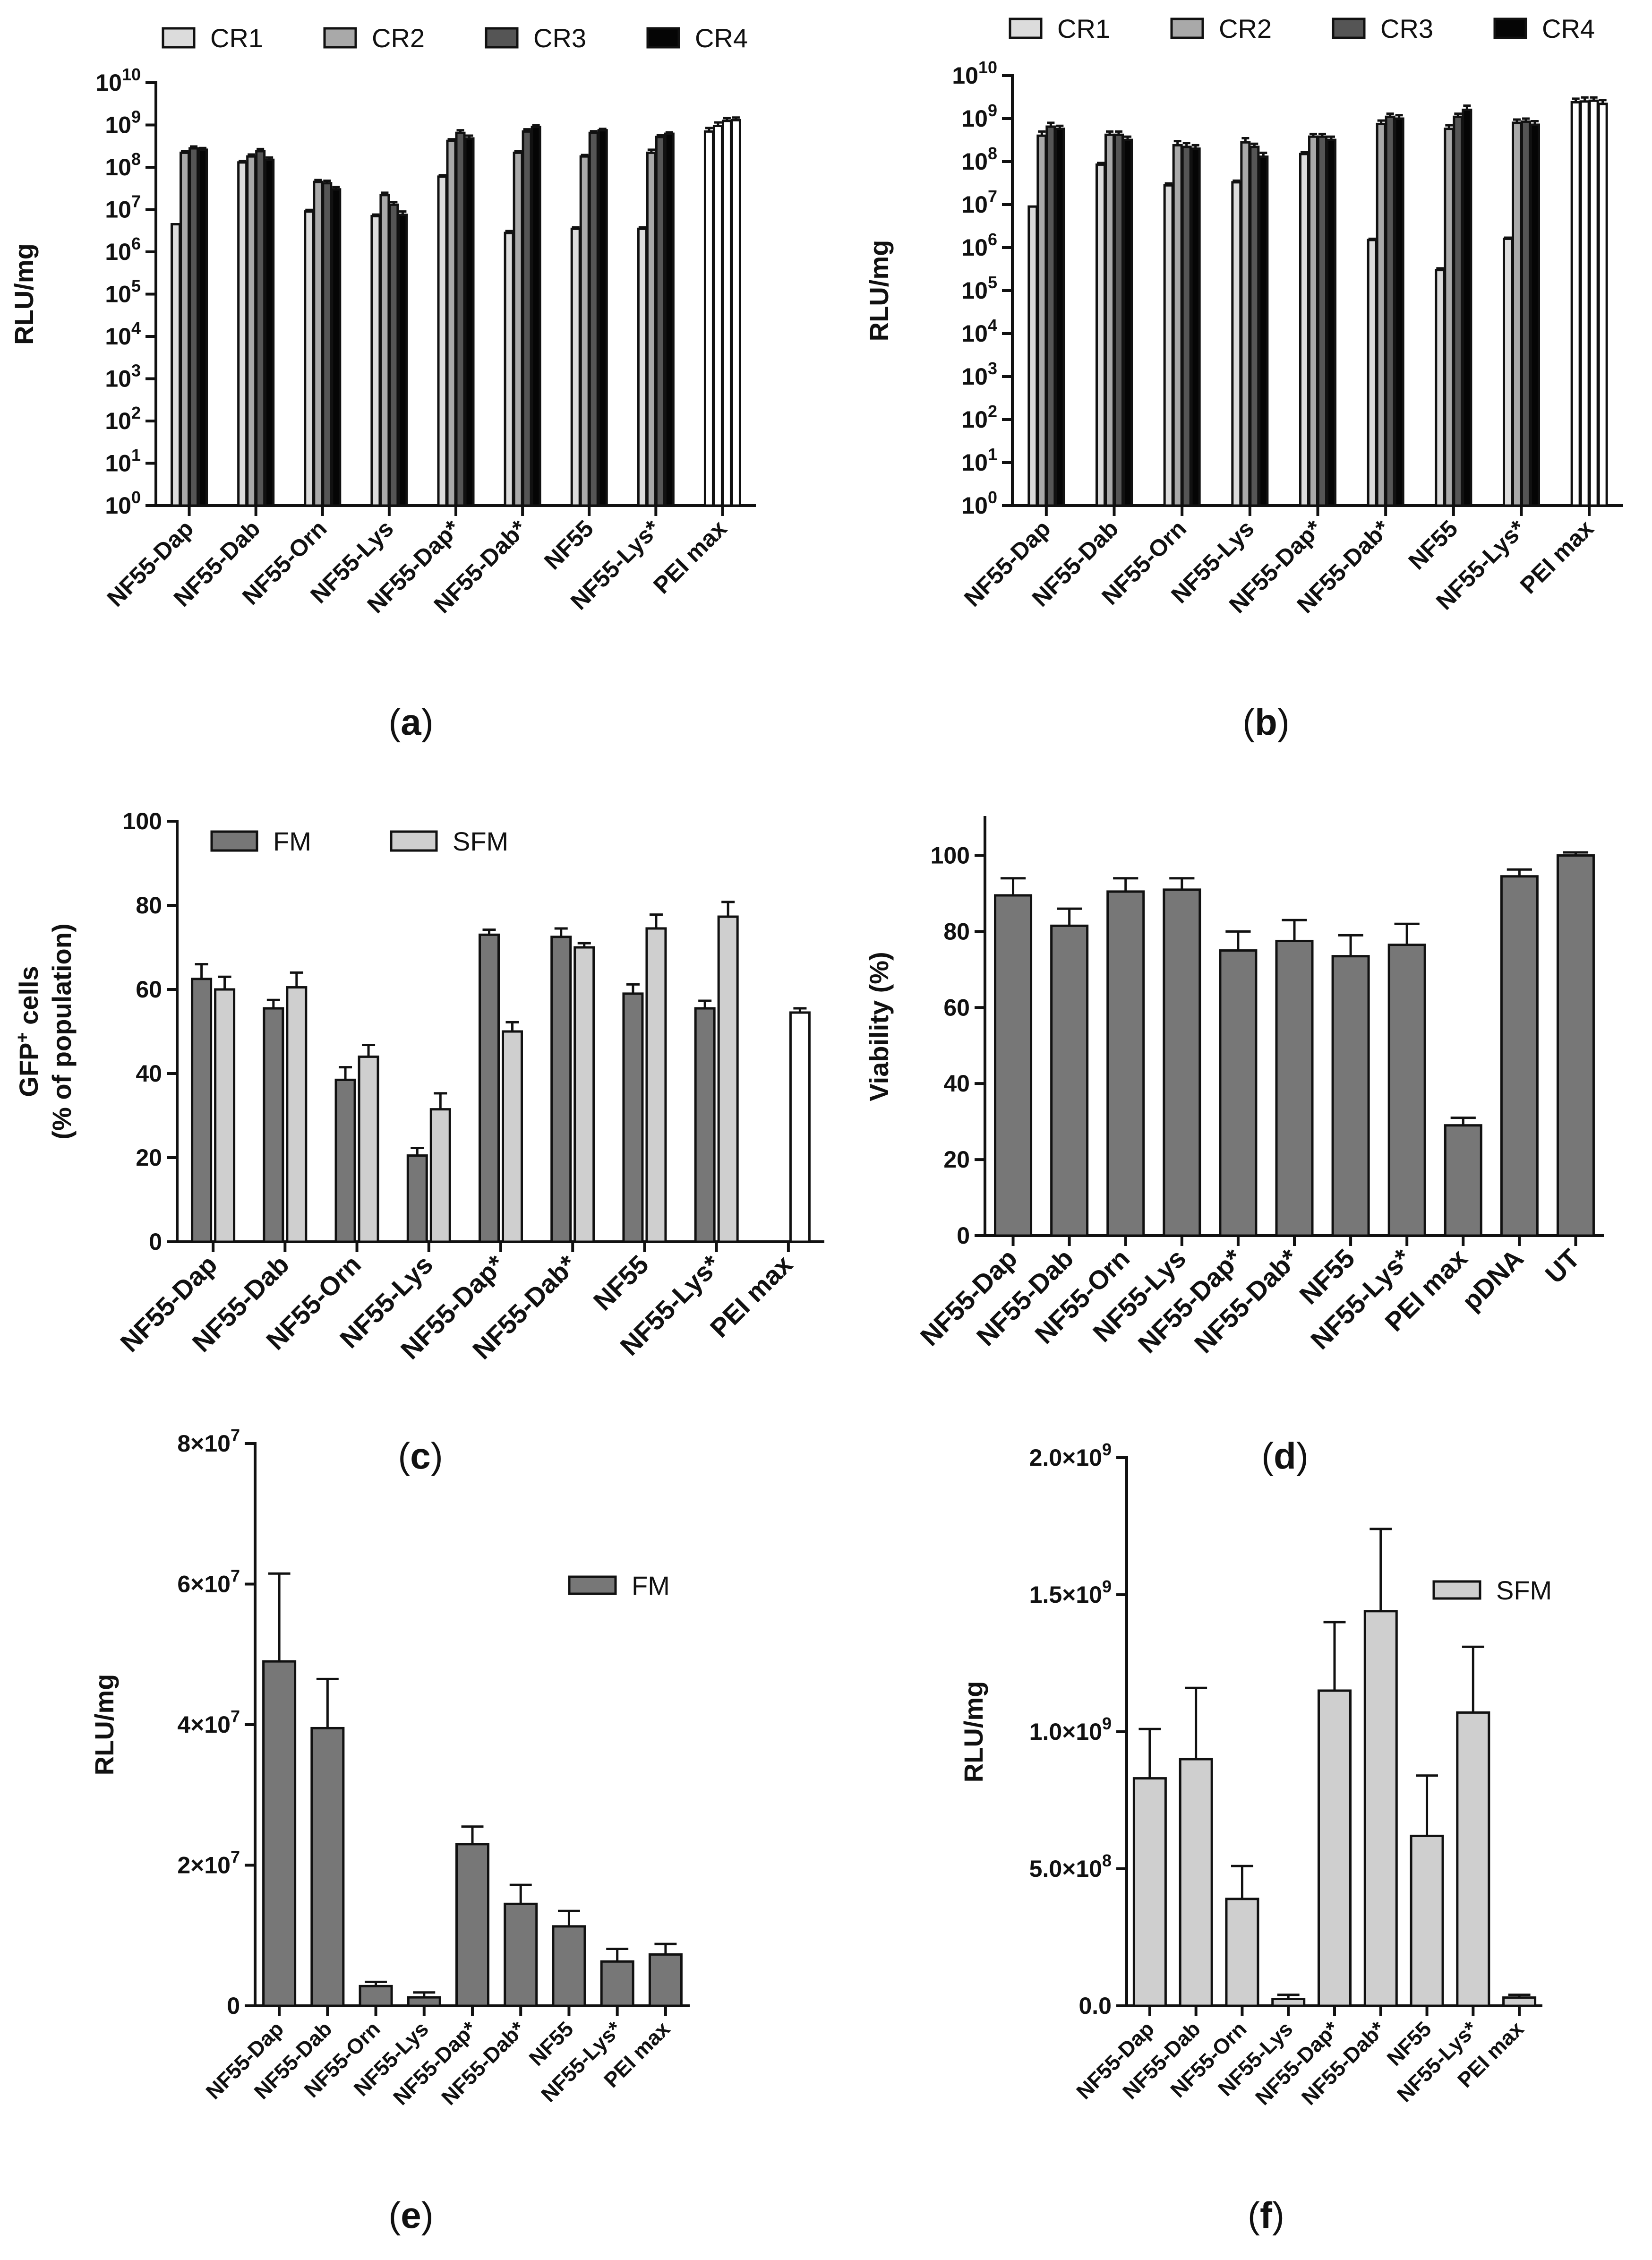  I want to click on y-tick-label: 10³, so click(979, 374).